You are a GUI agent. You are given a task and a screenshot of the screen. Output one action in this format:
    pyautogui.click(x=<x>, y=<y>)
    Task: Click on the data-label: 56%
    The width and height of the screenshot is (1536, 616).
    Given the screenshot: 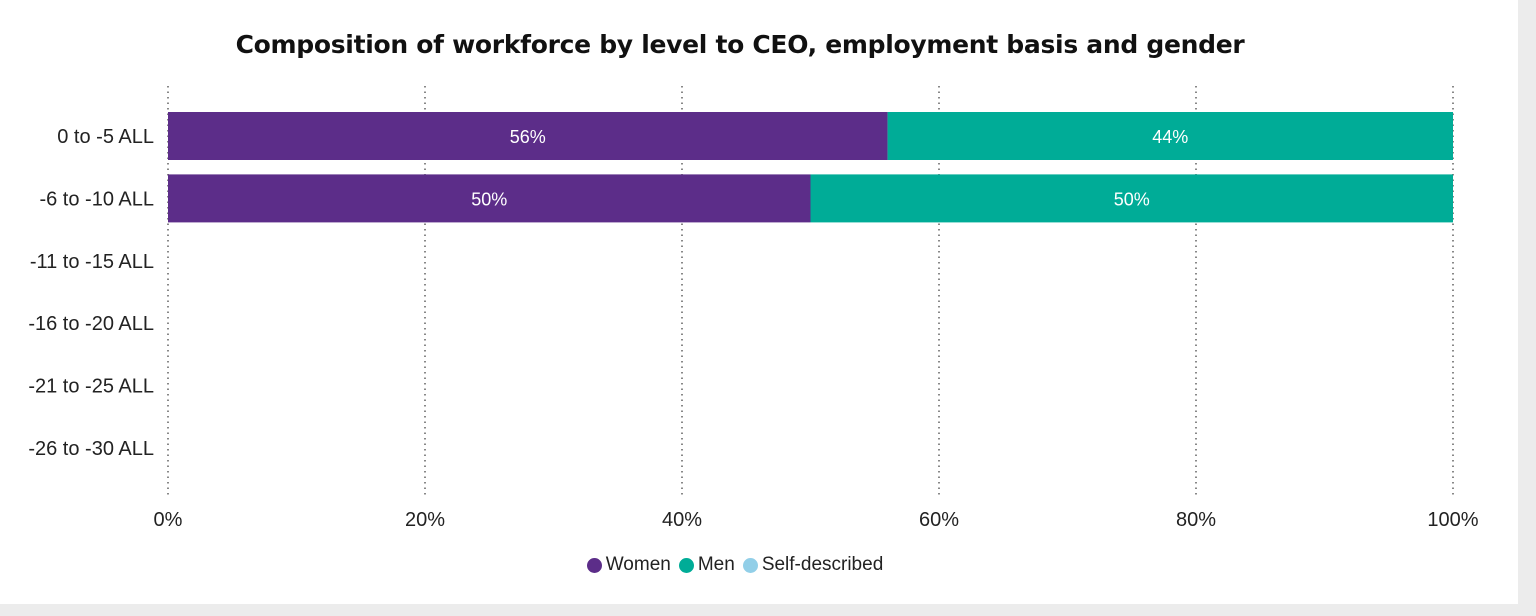 What is the action you would take?
    pyautogui.click(x=528, y=137)
    